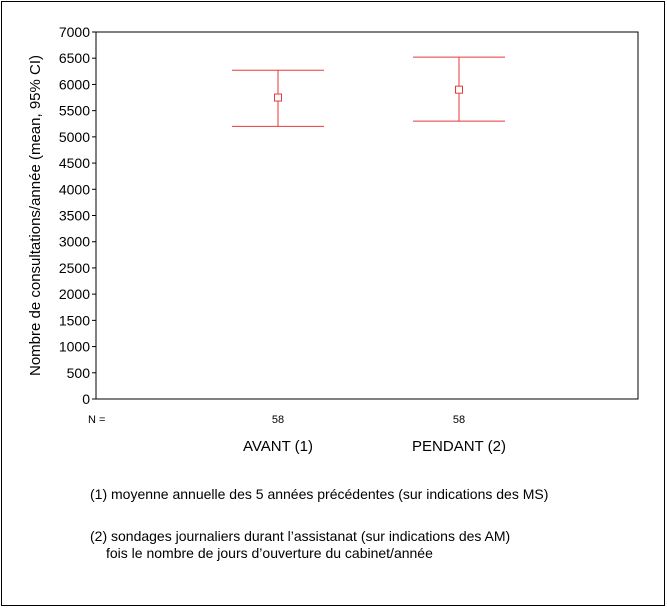 This screenshot has height=608, width=667. Describe the element at coordinates (74, 216) in the screenshot. I see `y-tick-label: 3500` at that location.